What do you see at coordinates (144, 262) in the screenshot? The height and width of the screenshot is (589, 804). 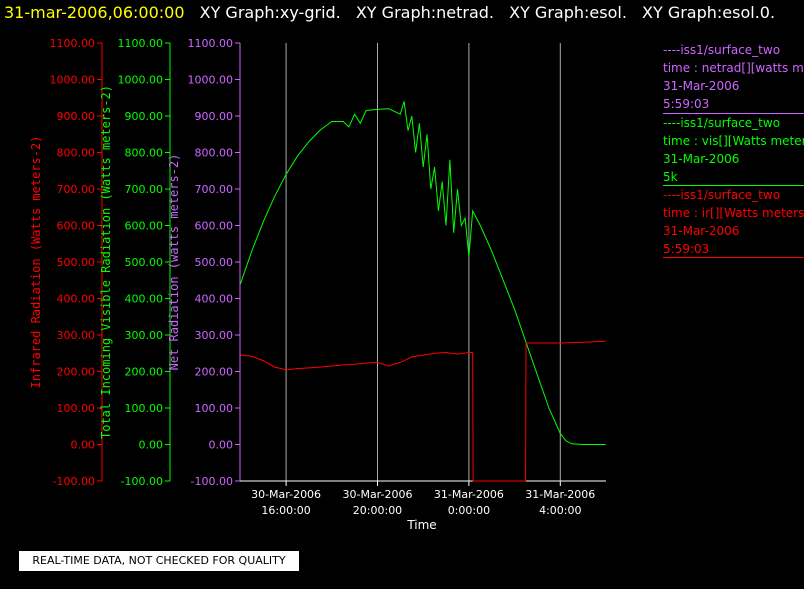 I see `y-tick-label-vis: 500.00` at bounding box center [144, 262].